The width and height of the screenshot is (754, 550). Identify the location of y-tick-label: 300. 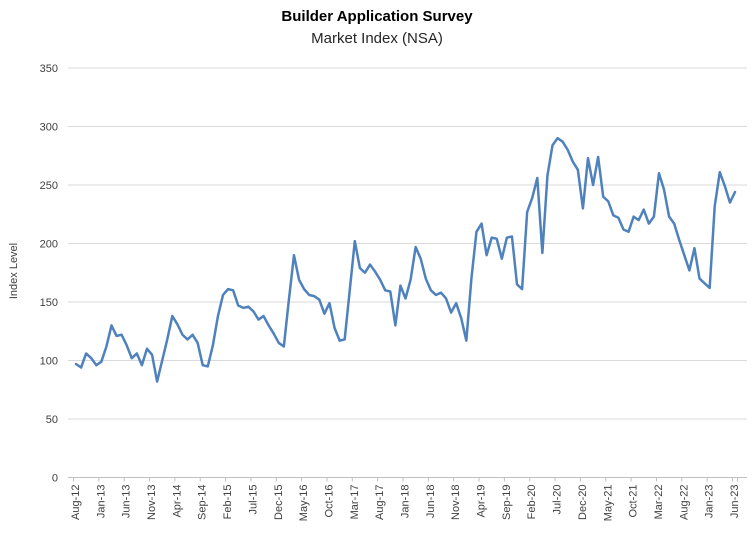
(49, 128).